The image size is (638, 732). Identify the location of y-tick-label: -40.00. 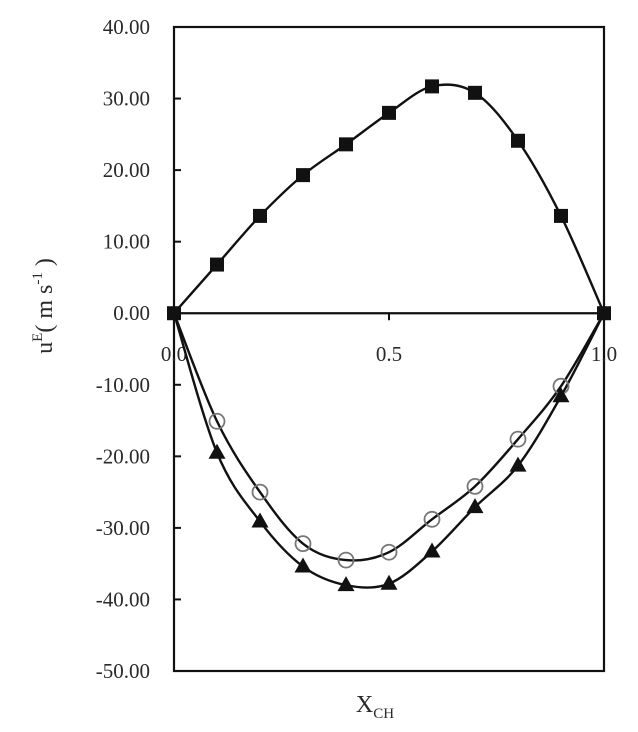
(123, 599).